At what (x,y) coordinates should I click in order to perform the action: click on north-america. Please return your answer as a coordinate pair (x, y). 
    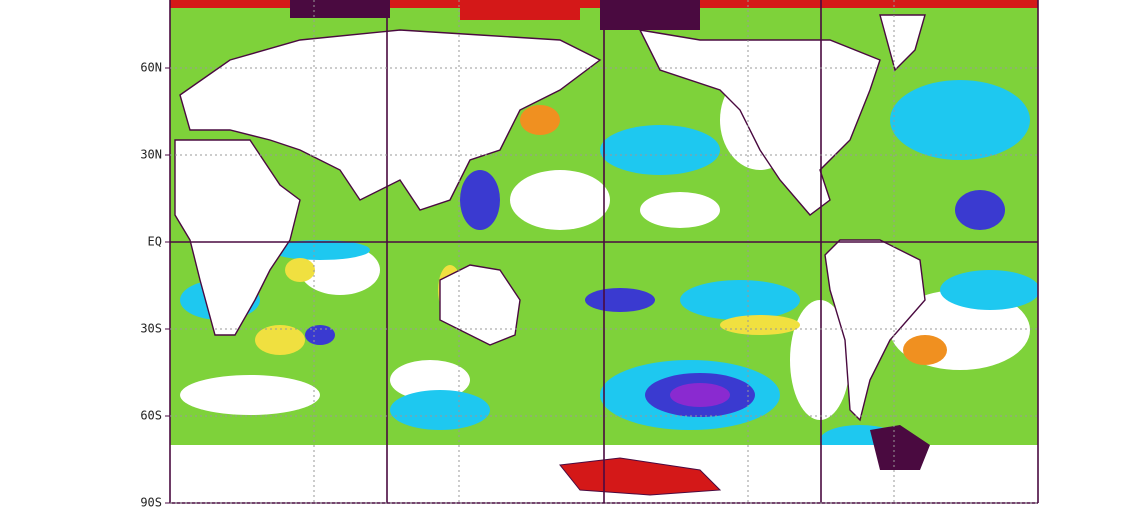
    Looking at the image, I should click on (759, 122).